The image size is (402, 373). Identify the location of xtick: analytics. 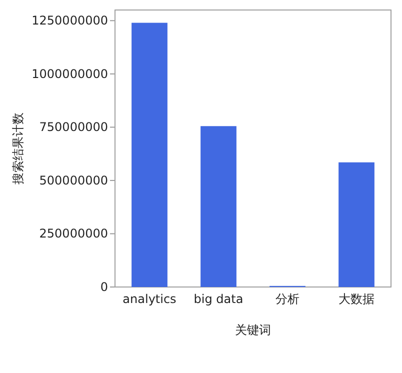
(149, 299).